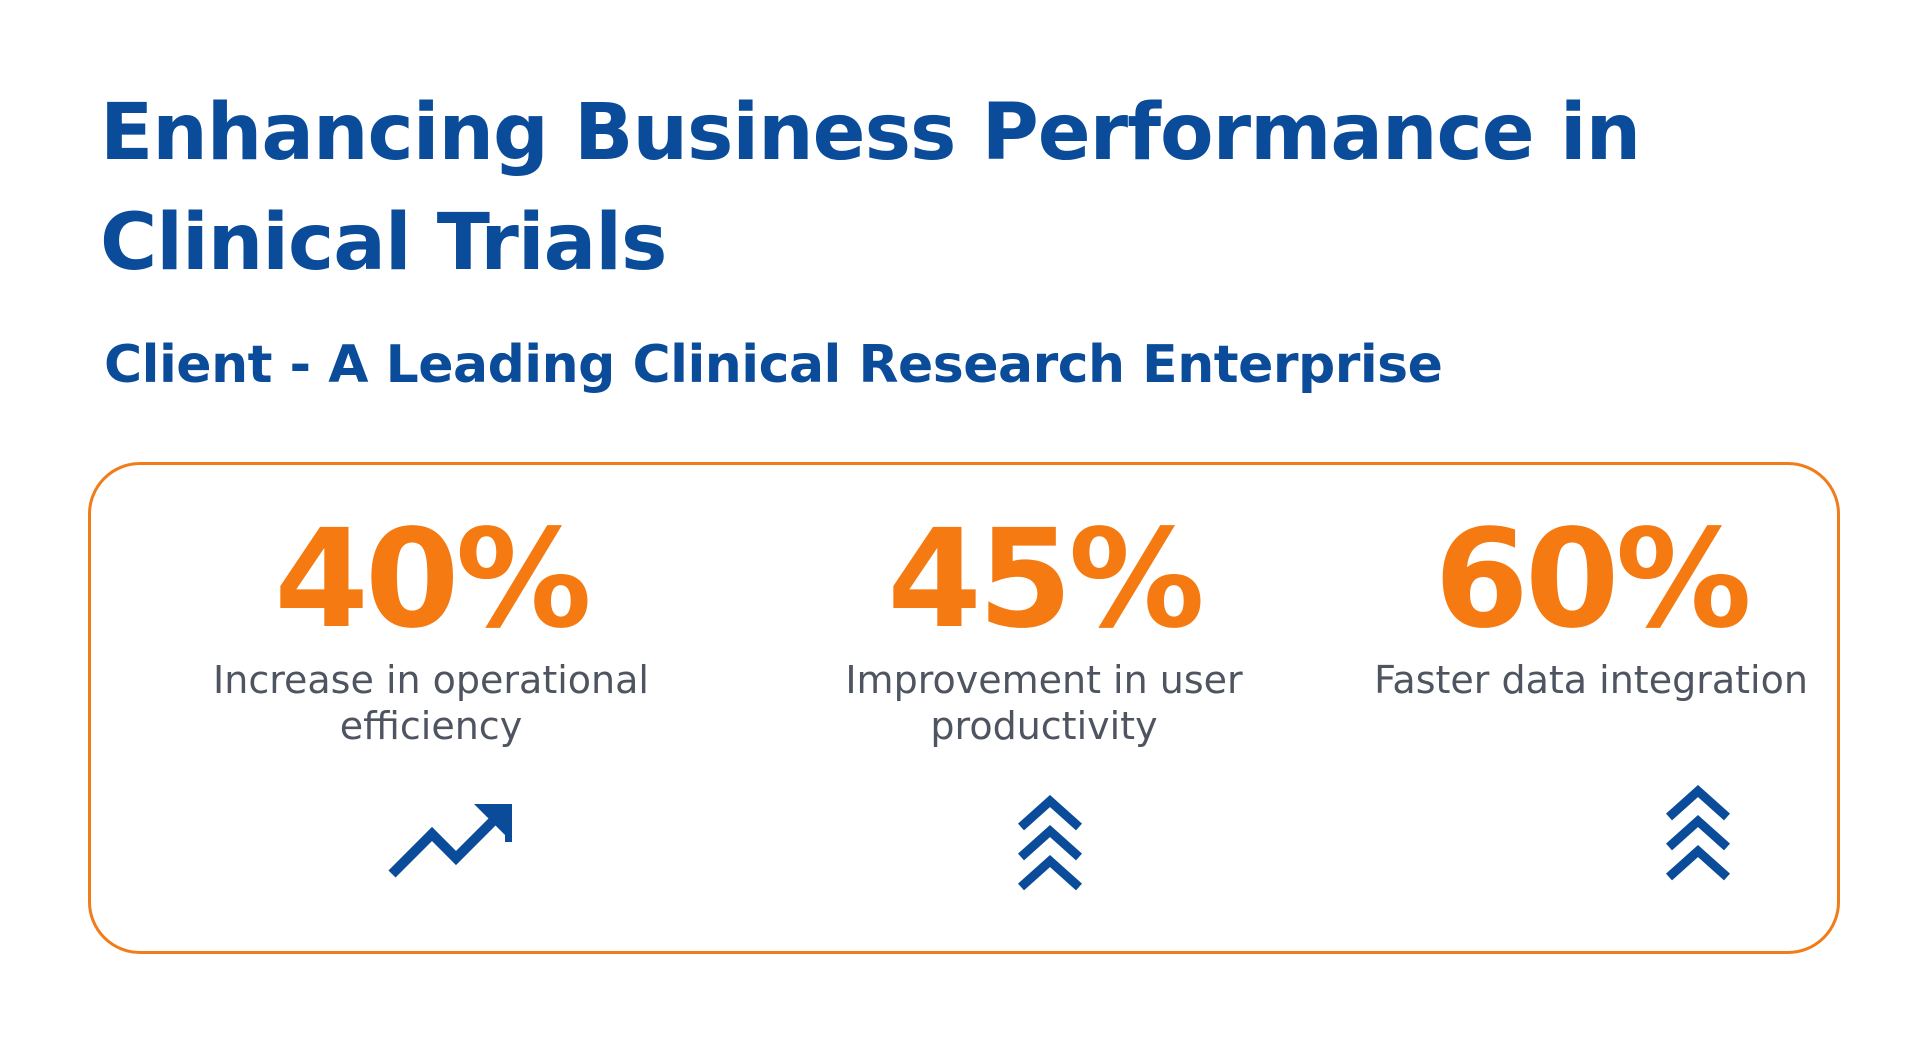 This screenshot has width=1920, height=1047. I want to click on trending-up-arrow-icon, so click(450, 841).